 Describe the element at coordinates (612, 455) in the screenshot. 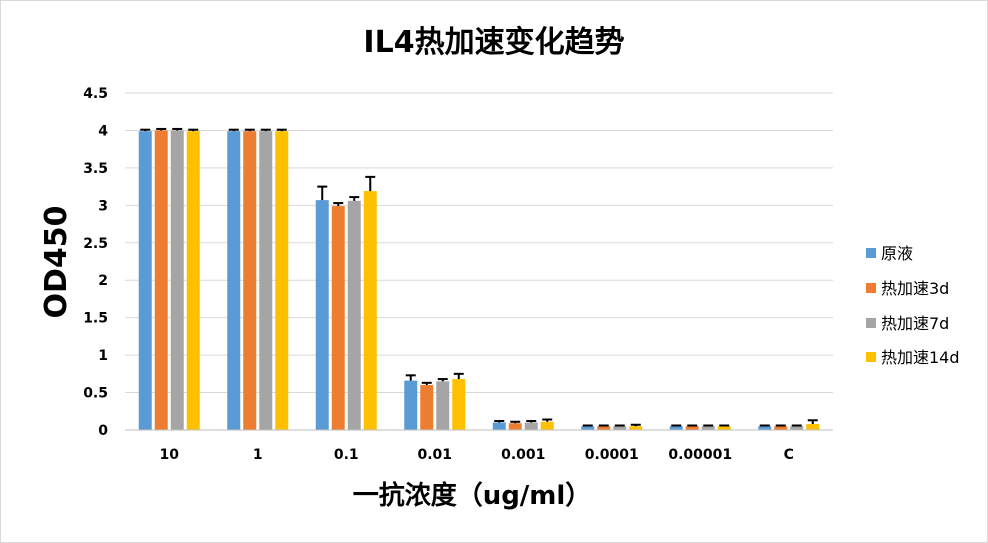

I see `x-tick-label: 0.0001` at that location.